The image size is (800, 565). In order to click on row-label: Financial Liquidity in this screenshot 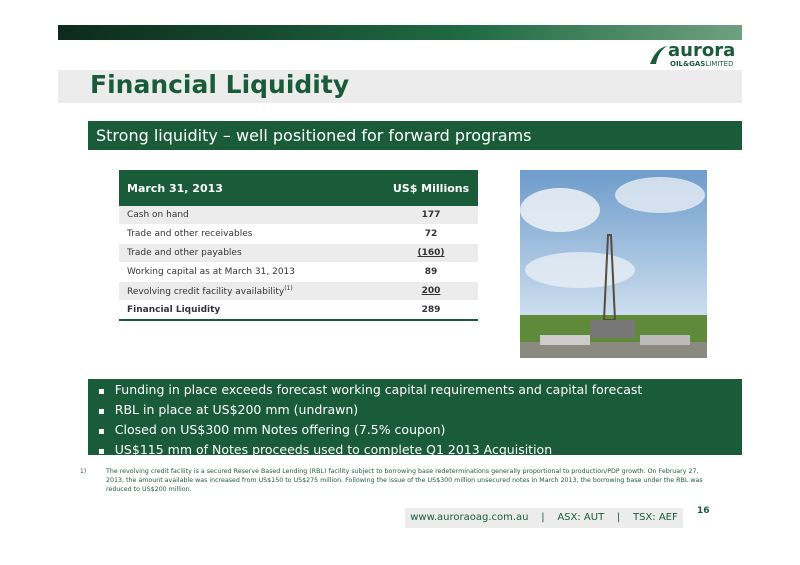, I will do `click(251, 310)`.